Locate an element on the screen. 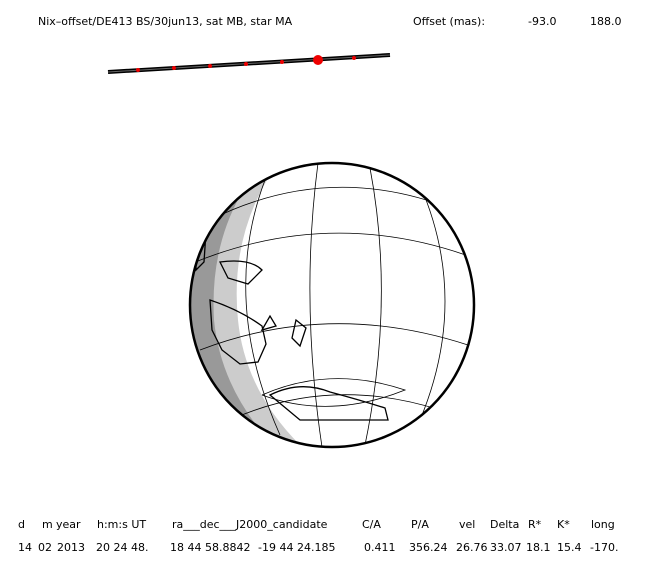 The width and height of the screenshot is (646, 568). column-header: year is located at coordinates (68, 524).